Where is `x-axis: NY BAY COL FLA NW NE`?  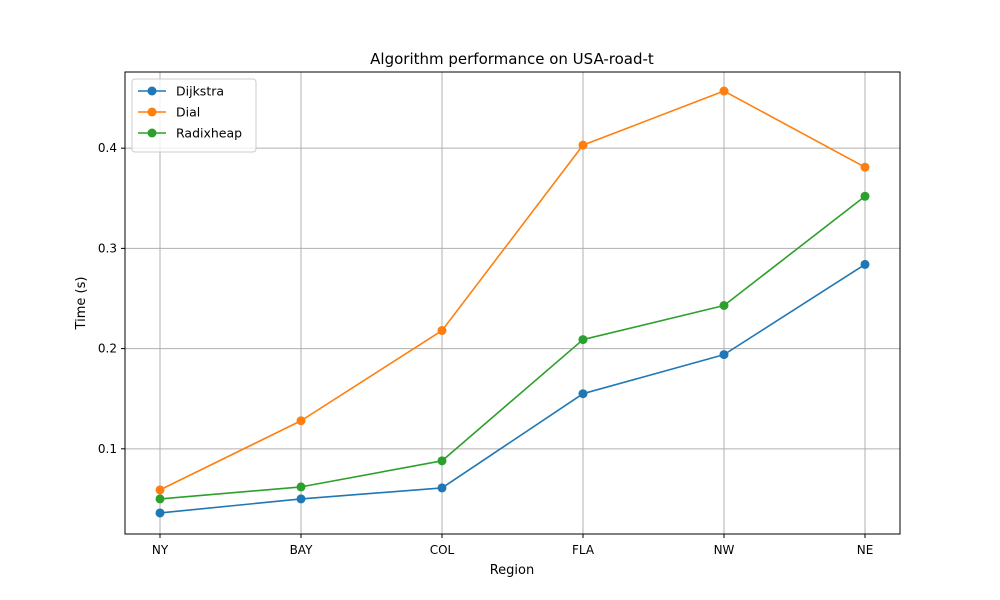
x-axis: NY BAY COL FLA NW NE is located at coordinates (512, 545).